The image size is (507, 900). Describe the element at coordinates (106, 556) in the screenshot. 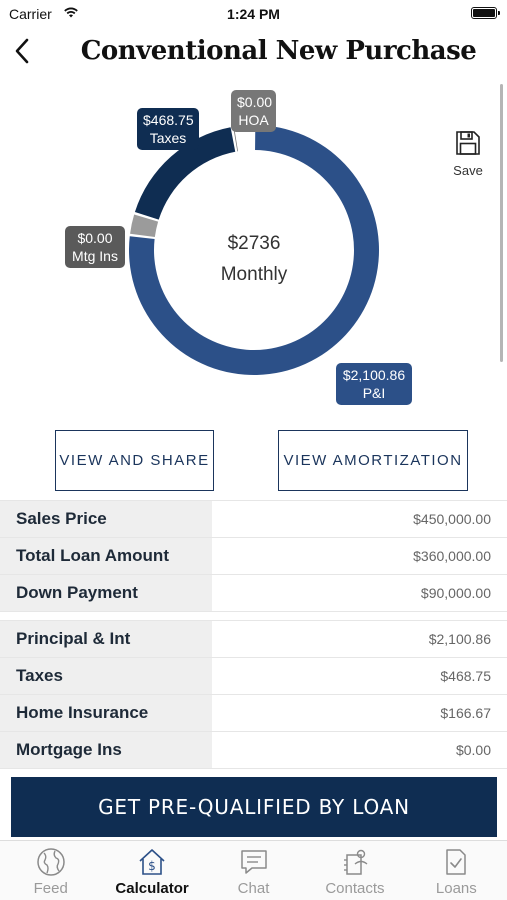

I see `row-label: Total Loan Amount` at that location.